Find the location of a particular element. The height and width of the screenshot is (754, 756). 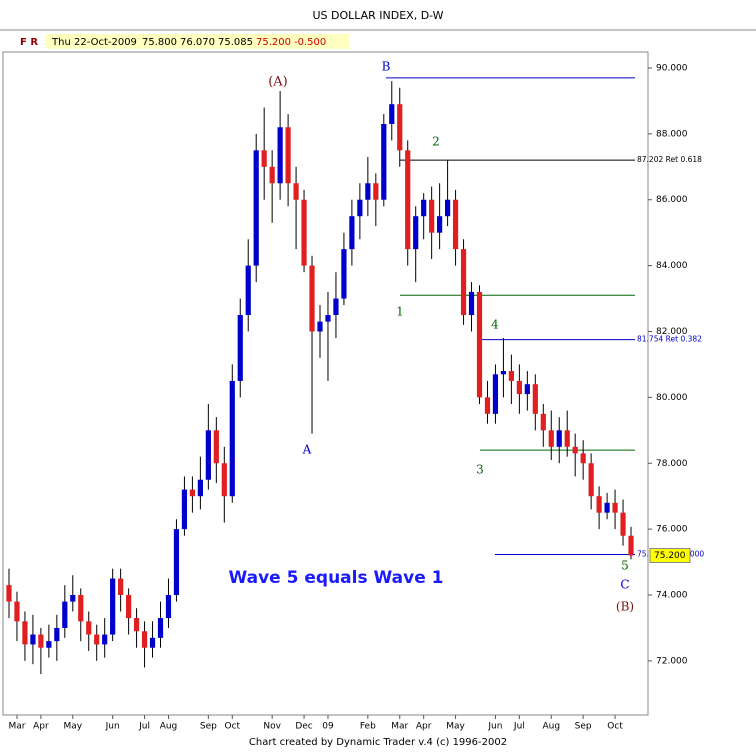

header-close: 75.200 is located at coordinates (273, 42).